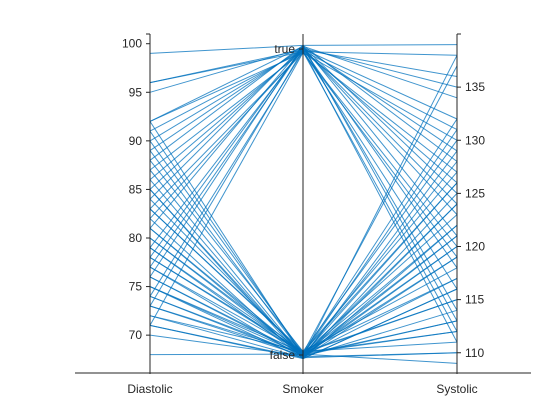 This screenshot has width=560, height=420. Describe the element at coordinates (475, 193) in the screenshot. I see `tick-label-systolic-125: 125` at that location.